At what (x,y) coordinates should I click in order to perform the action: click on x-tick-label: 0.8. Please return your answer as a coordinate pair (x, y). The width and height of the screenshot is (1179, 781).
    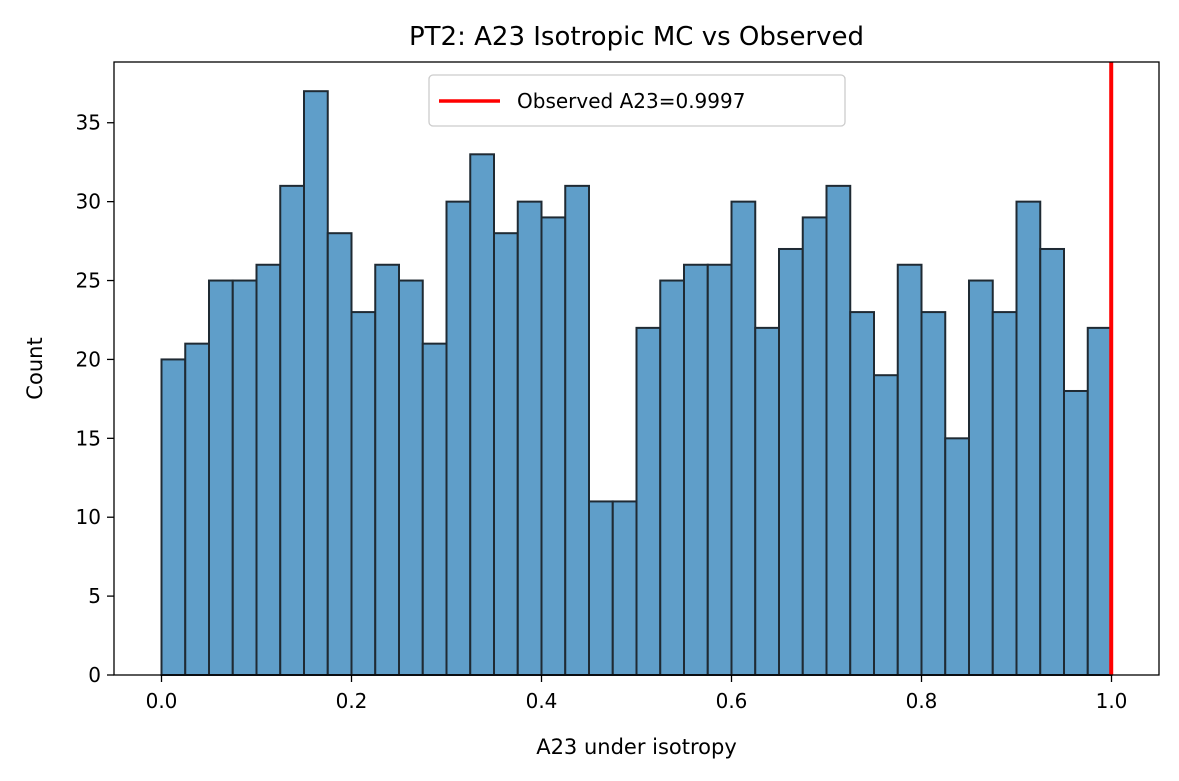
    Looking at the image, I should click on (922, 701).